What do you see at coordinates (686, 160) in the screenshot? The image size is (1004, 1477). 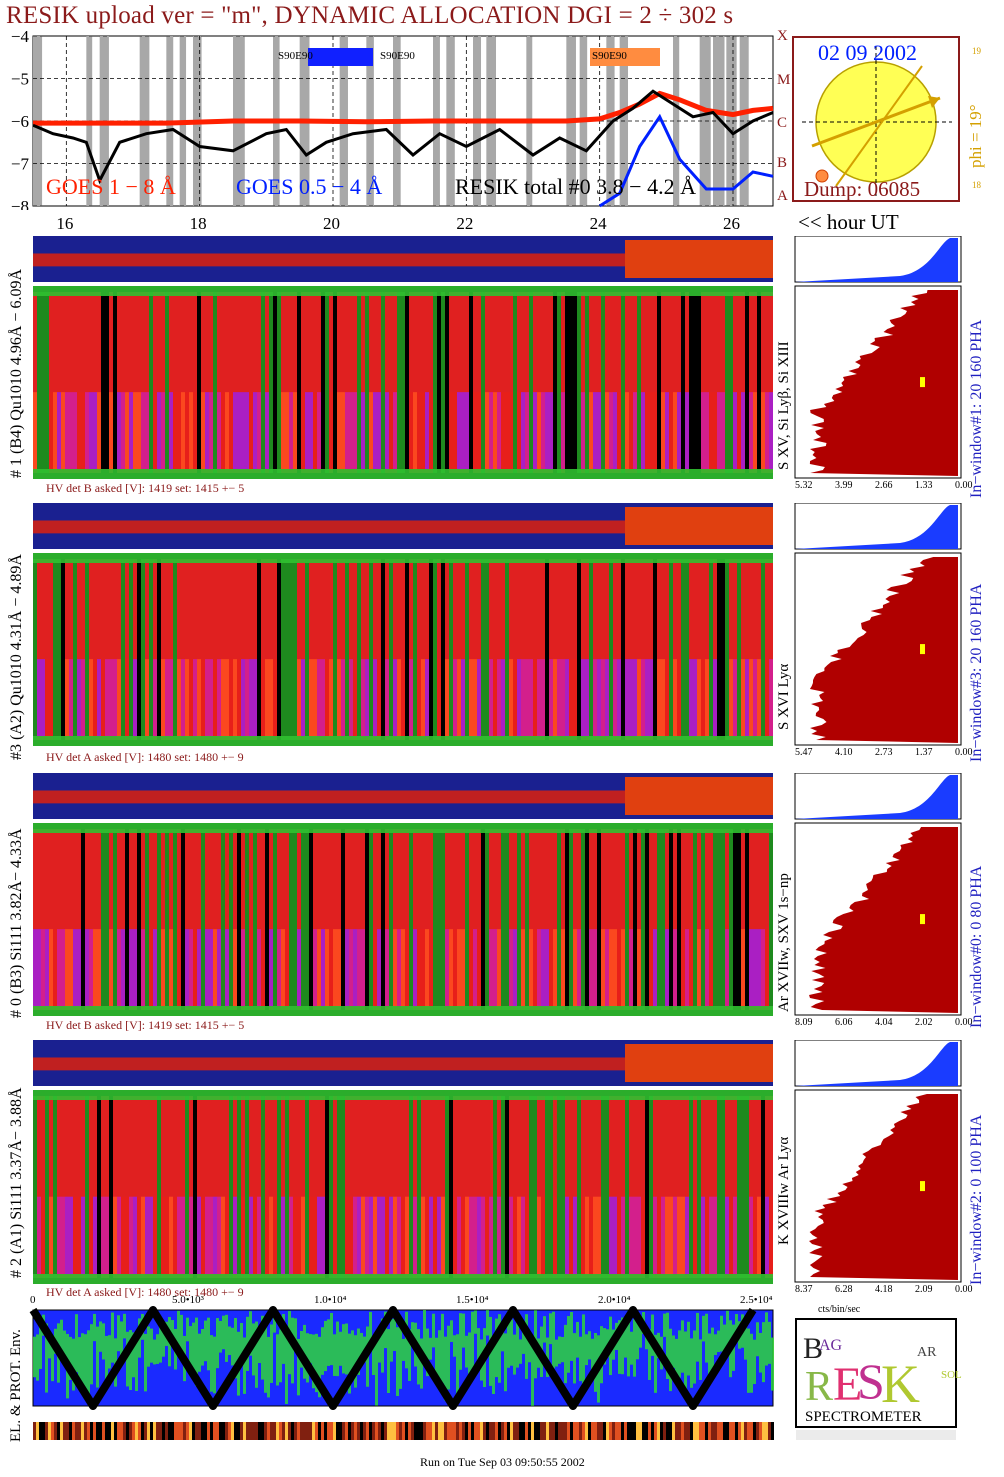 I see `goes-short-series` at bounding box center [686, 160].